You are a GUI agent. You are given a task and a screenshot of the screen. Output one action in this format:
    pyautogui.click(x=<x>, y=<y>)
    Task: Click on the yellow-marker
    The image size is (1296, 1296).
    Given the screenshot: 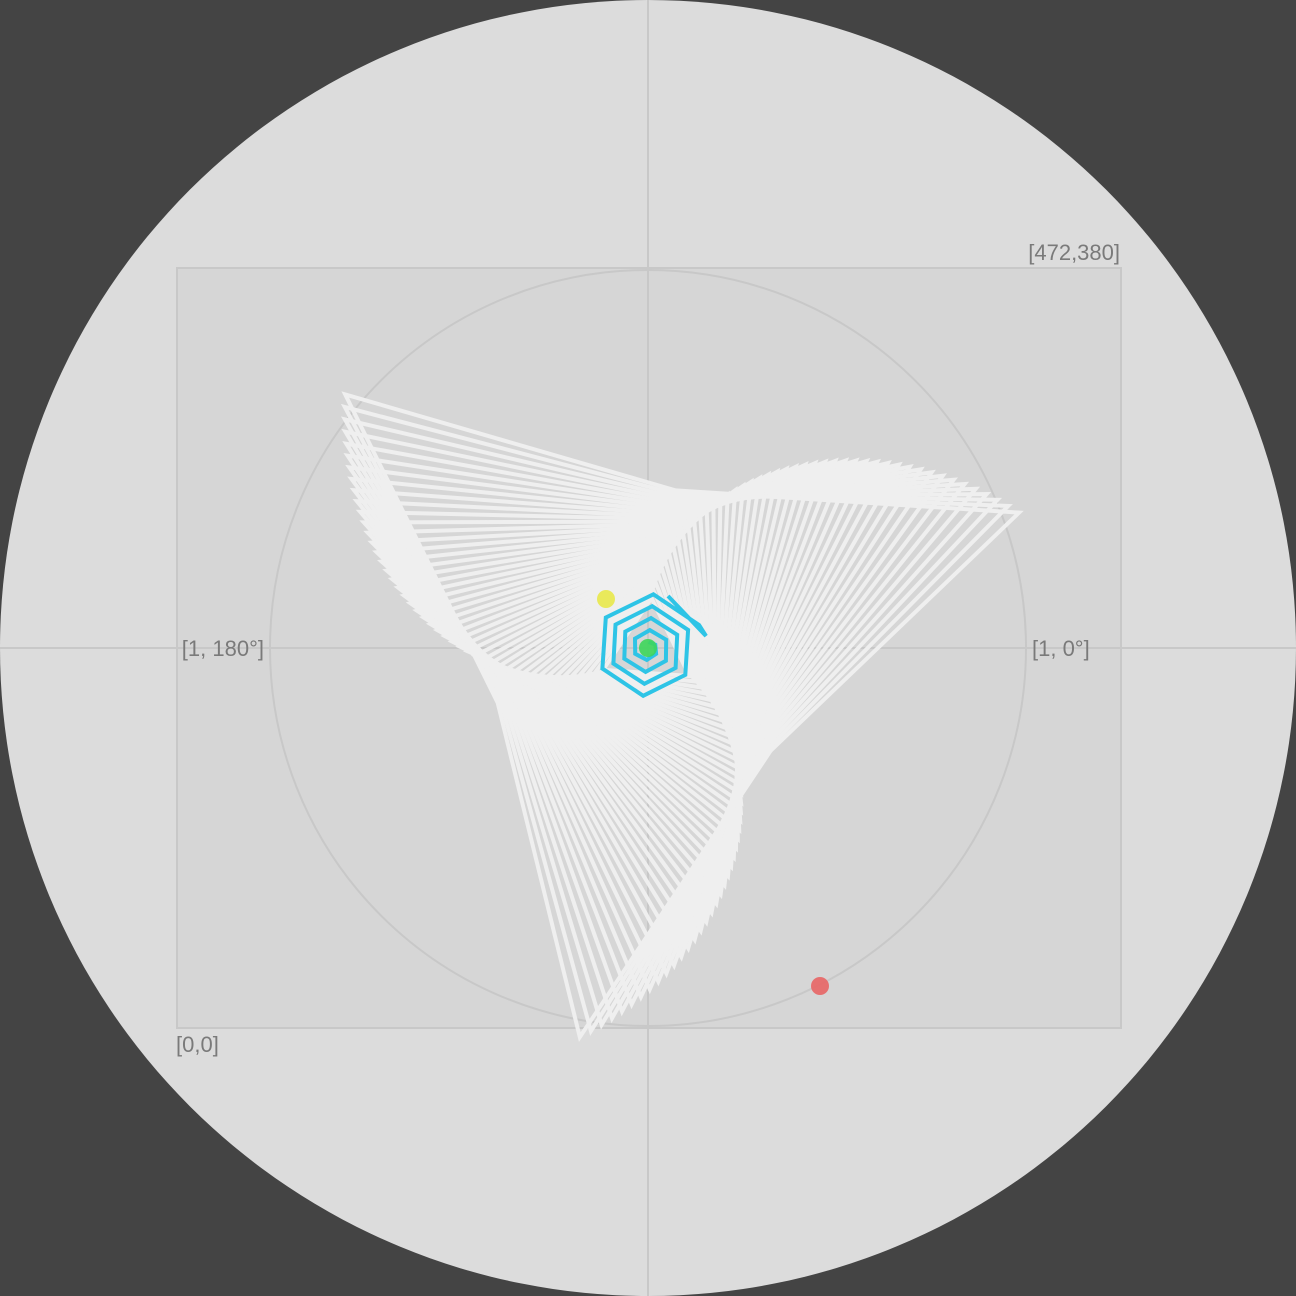 What is the action you would take?
    pyautogui.click(x=606, y=599)
    